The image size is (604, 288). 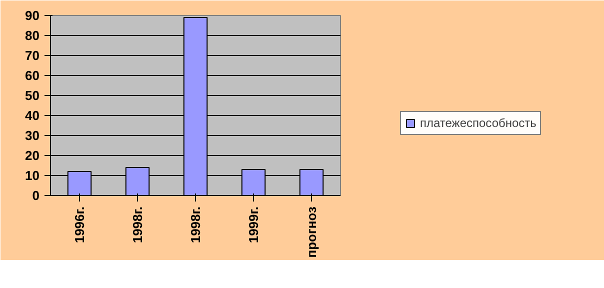 What do you see at coordinates (32, 135) in the screenshot?
I see `y-tick-label: 30` at bounding box center [32, 135].